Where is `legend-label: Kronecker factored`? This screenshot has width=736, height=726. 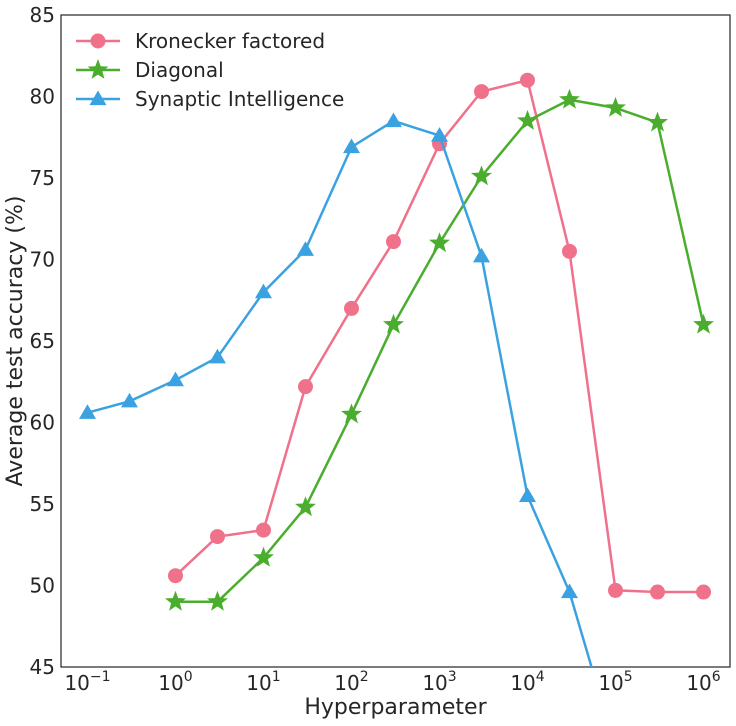
legend-label: Kronecker factored is located at coordinates (230, 41).